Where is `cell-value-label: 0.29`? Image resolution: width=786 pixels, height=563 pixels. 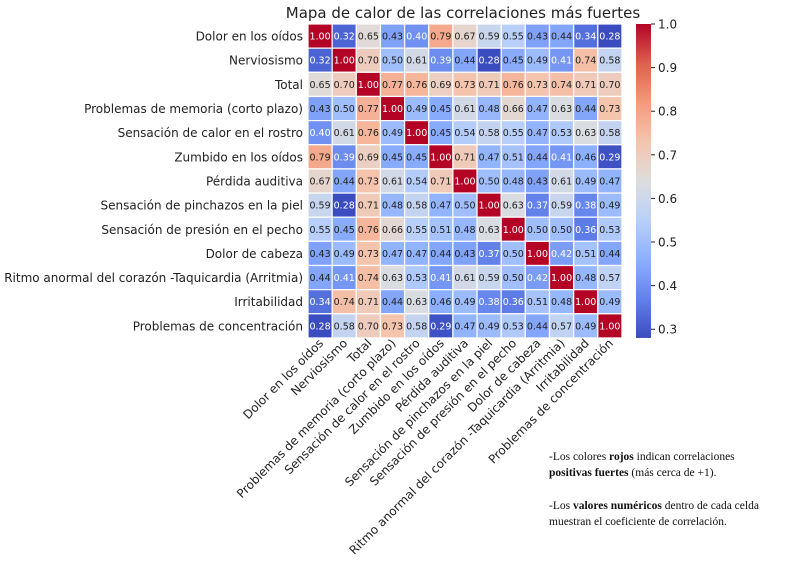
cell-value-label: 0.29 is located at coordinates (440, 326).